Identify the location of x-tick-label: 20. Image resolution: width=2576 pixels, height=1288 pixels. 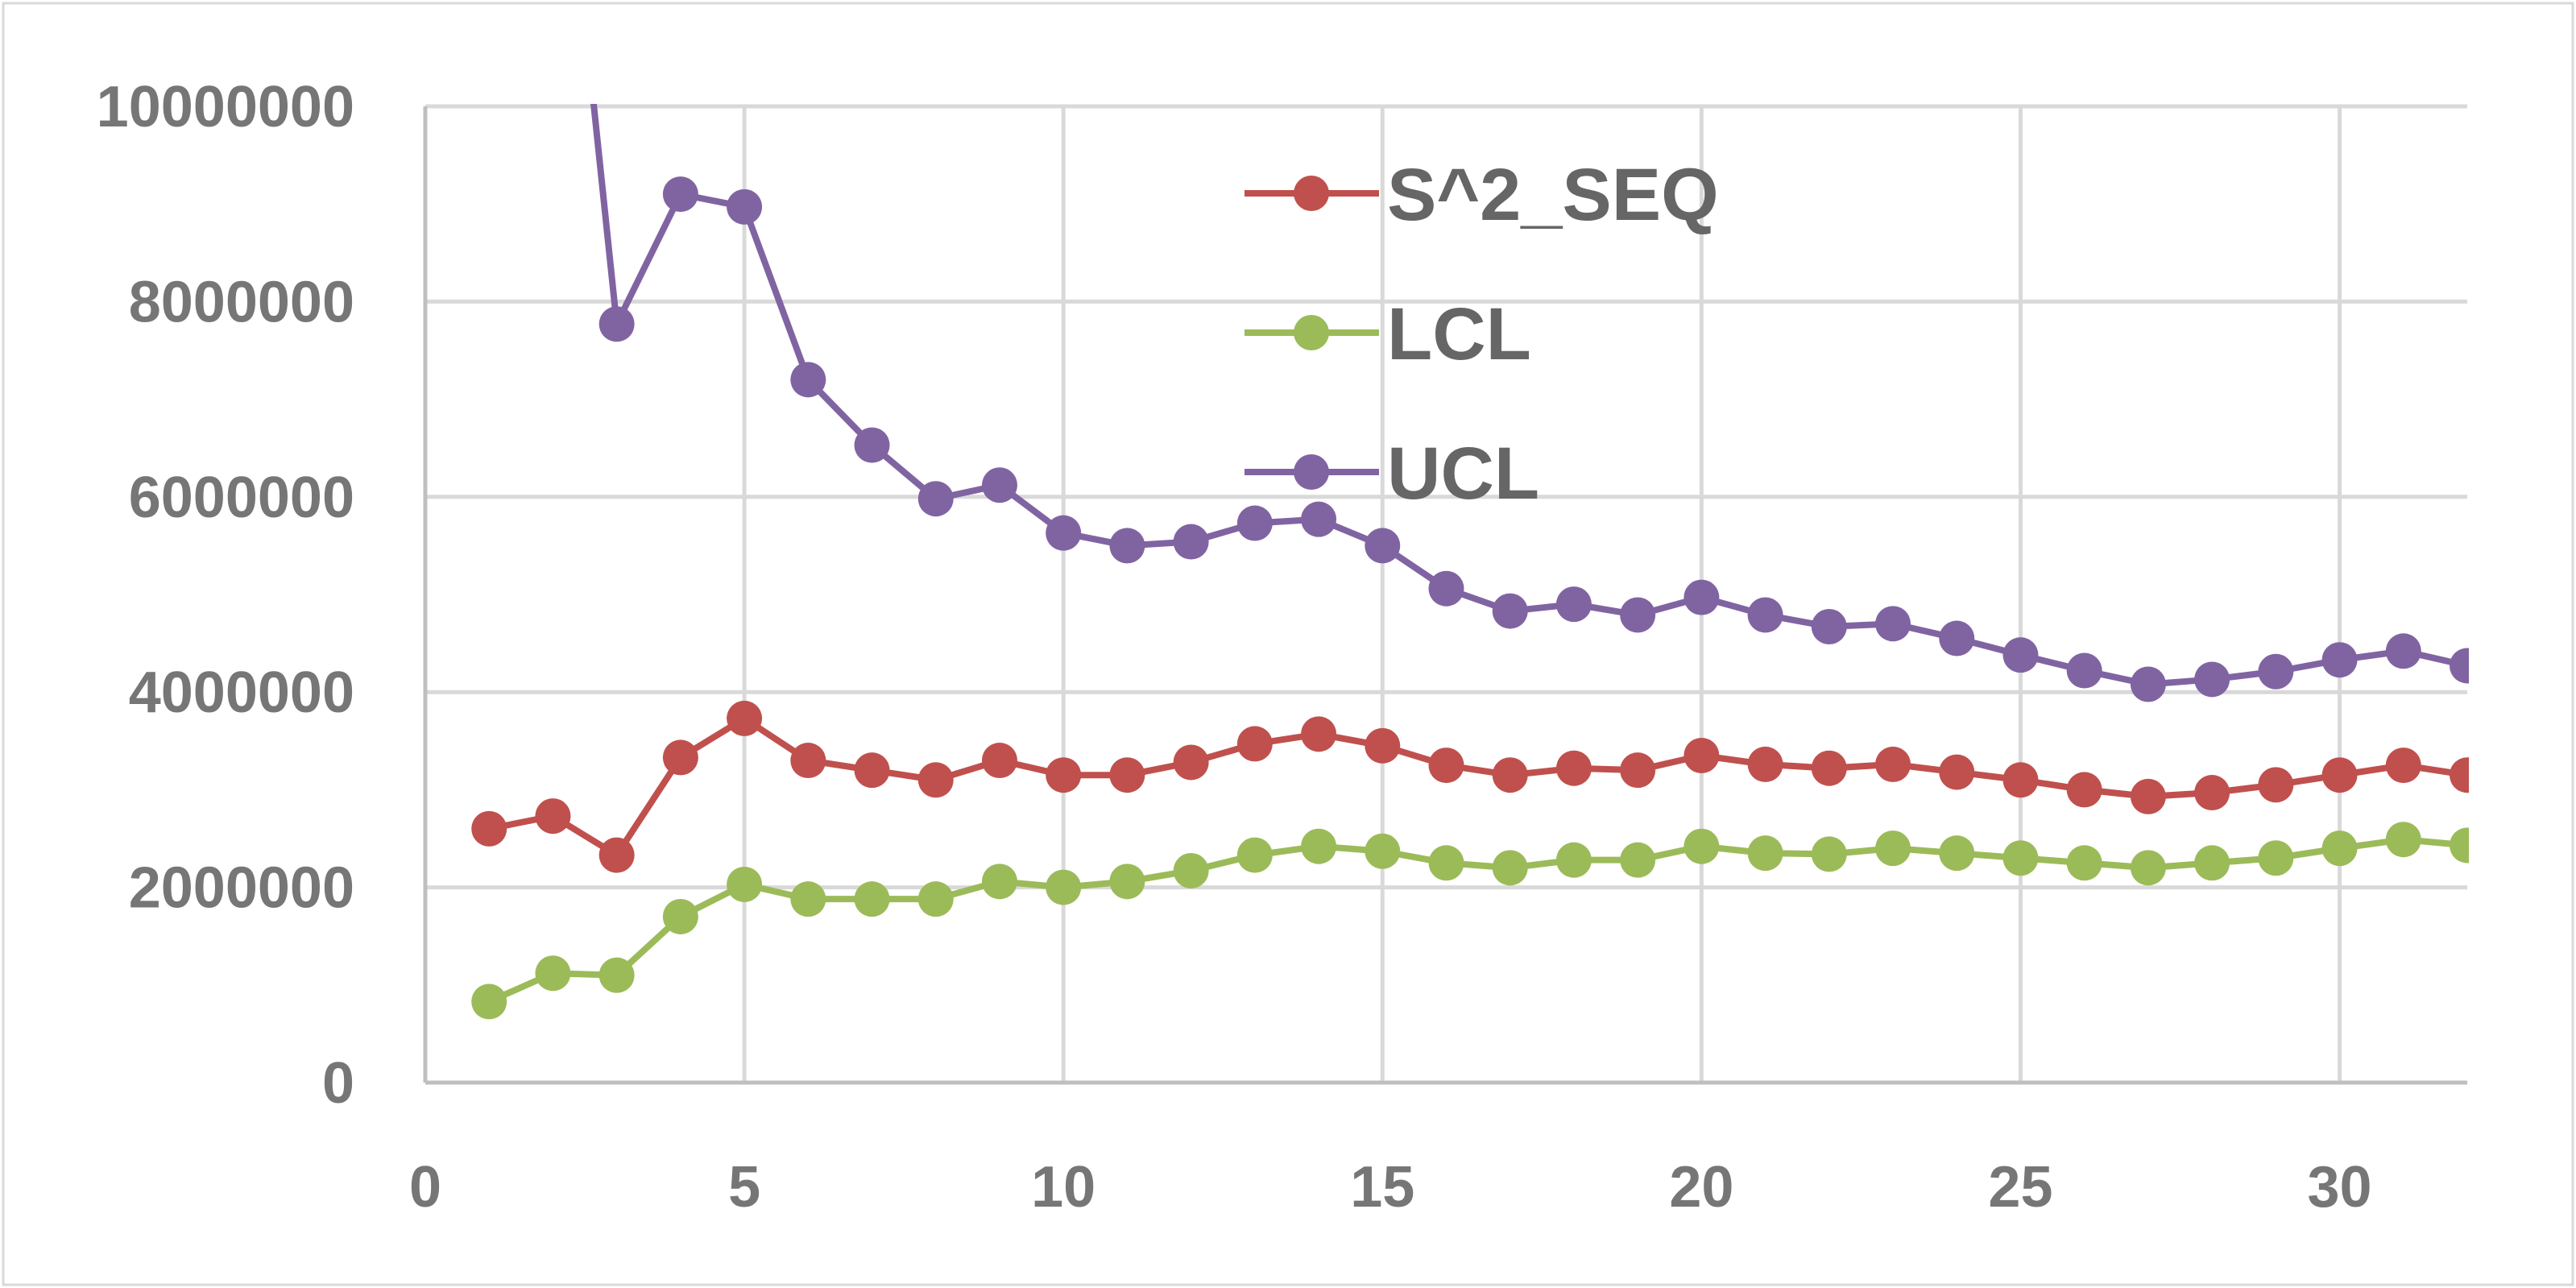
(1701, 1187).